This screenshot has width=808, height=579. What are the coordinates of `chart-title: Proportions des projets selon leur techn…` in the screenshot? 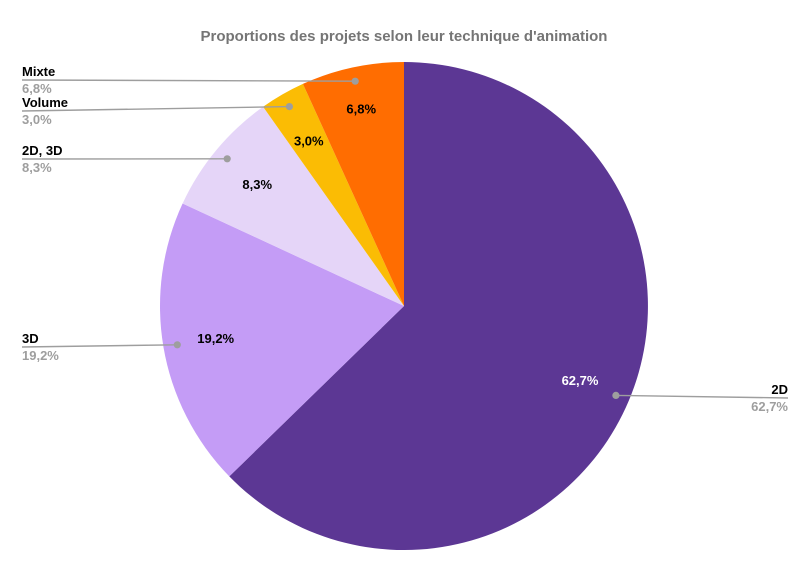 It's located at (404, 36).